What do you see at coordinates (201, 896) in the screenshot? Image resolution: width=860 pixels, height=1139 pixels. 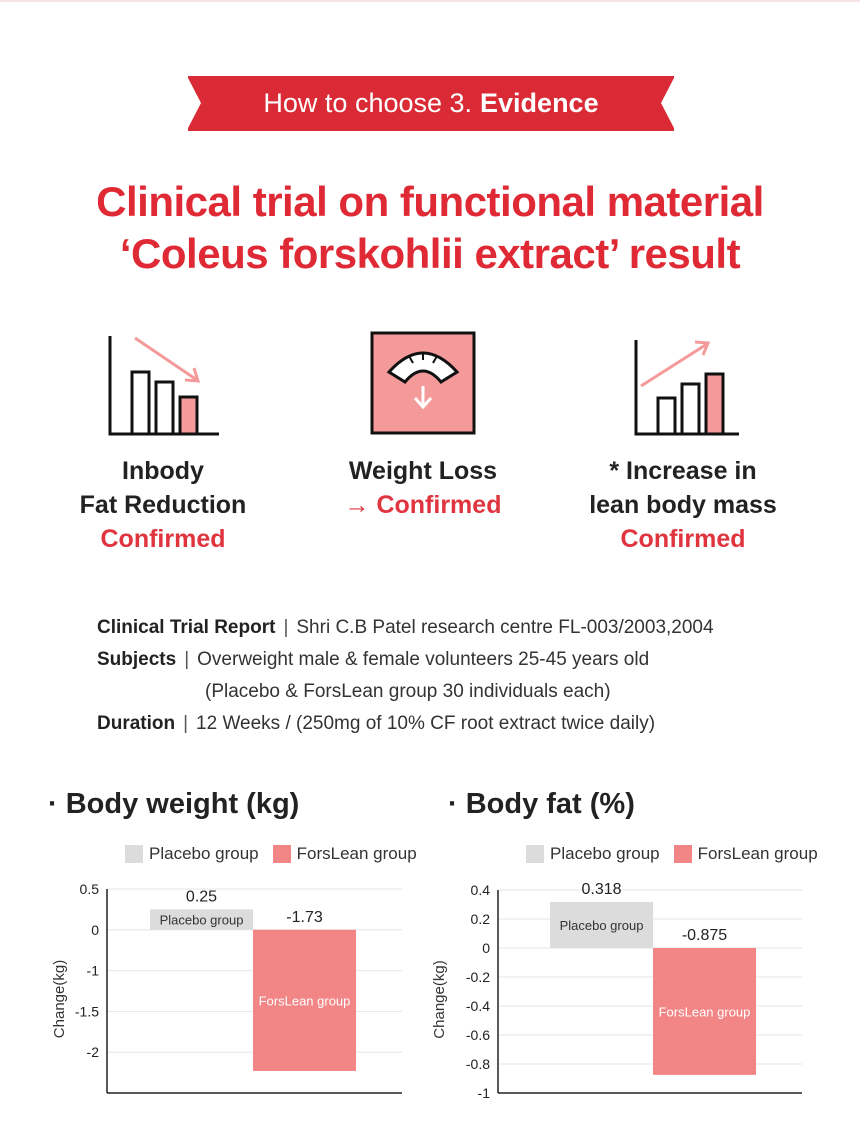 I see `data-label: 0.25` at bounding box center [201, 896].